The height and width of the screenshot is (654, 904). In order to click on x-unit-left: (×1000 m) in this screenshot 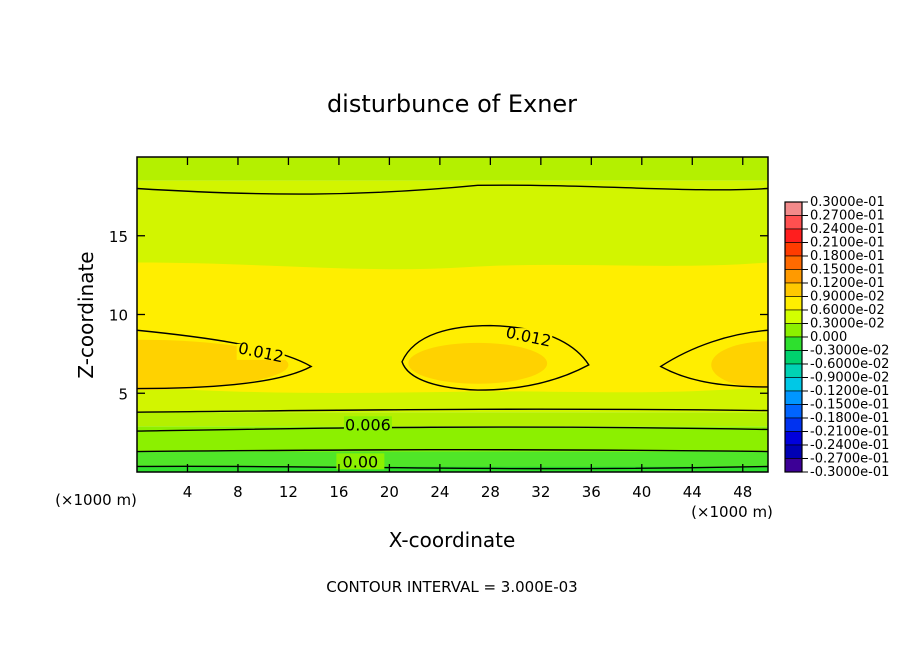, I will do `click(96, 500)`.